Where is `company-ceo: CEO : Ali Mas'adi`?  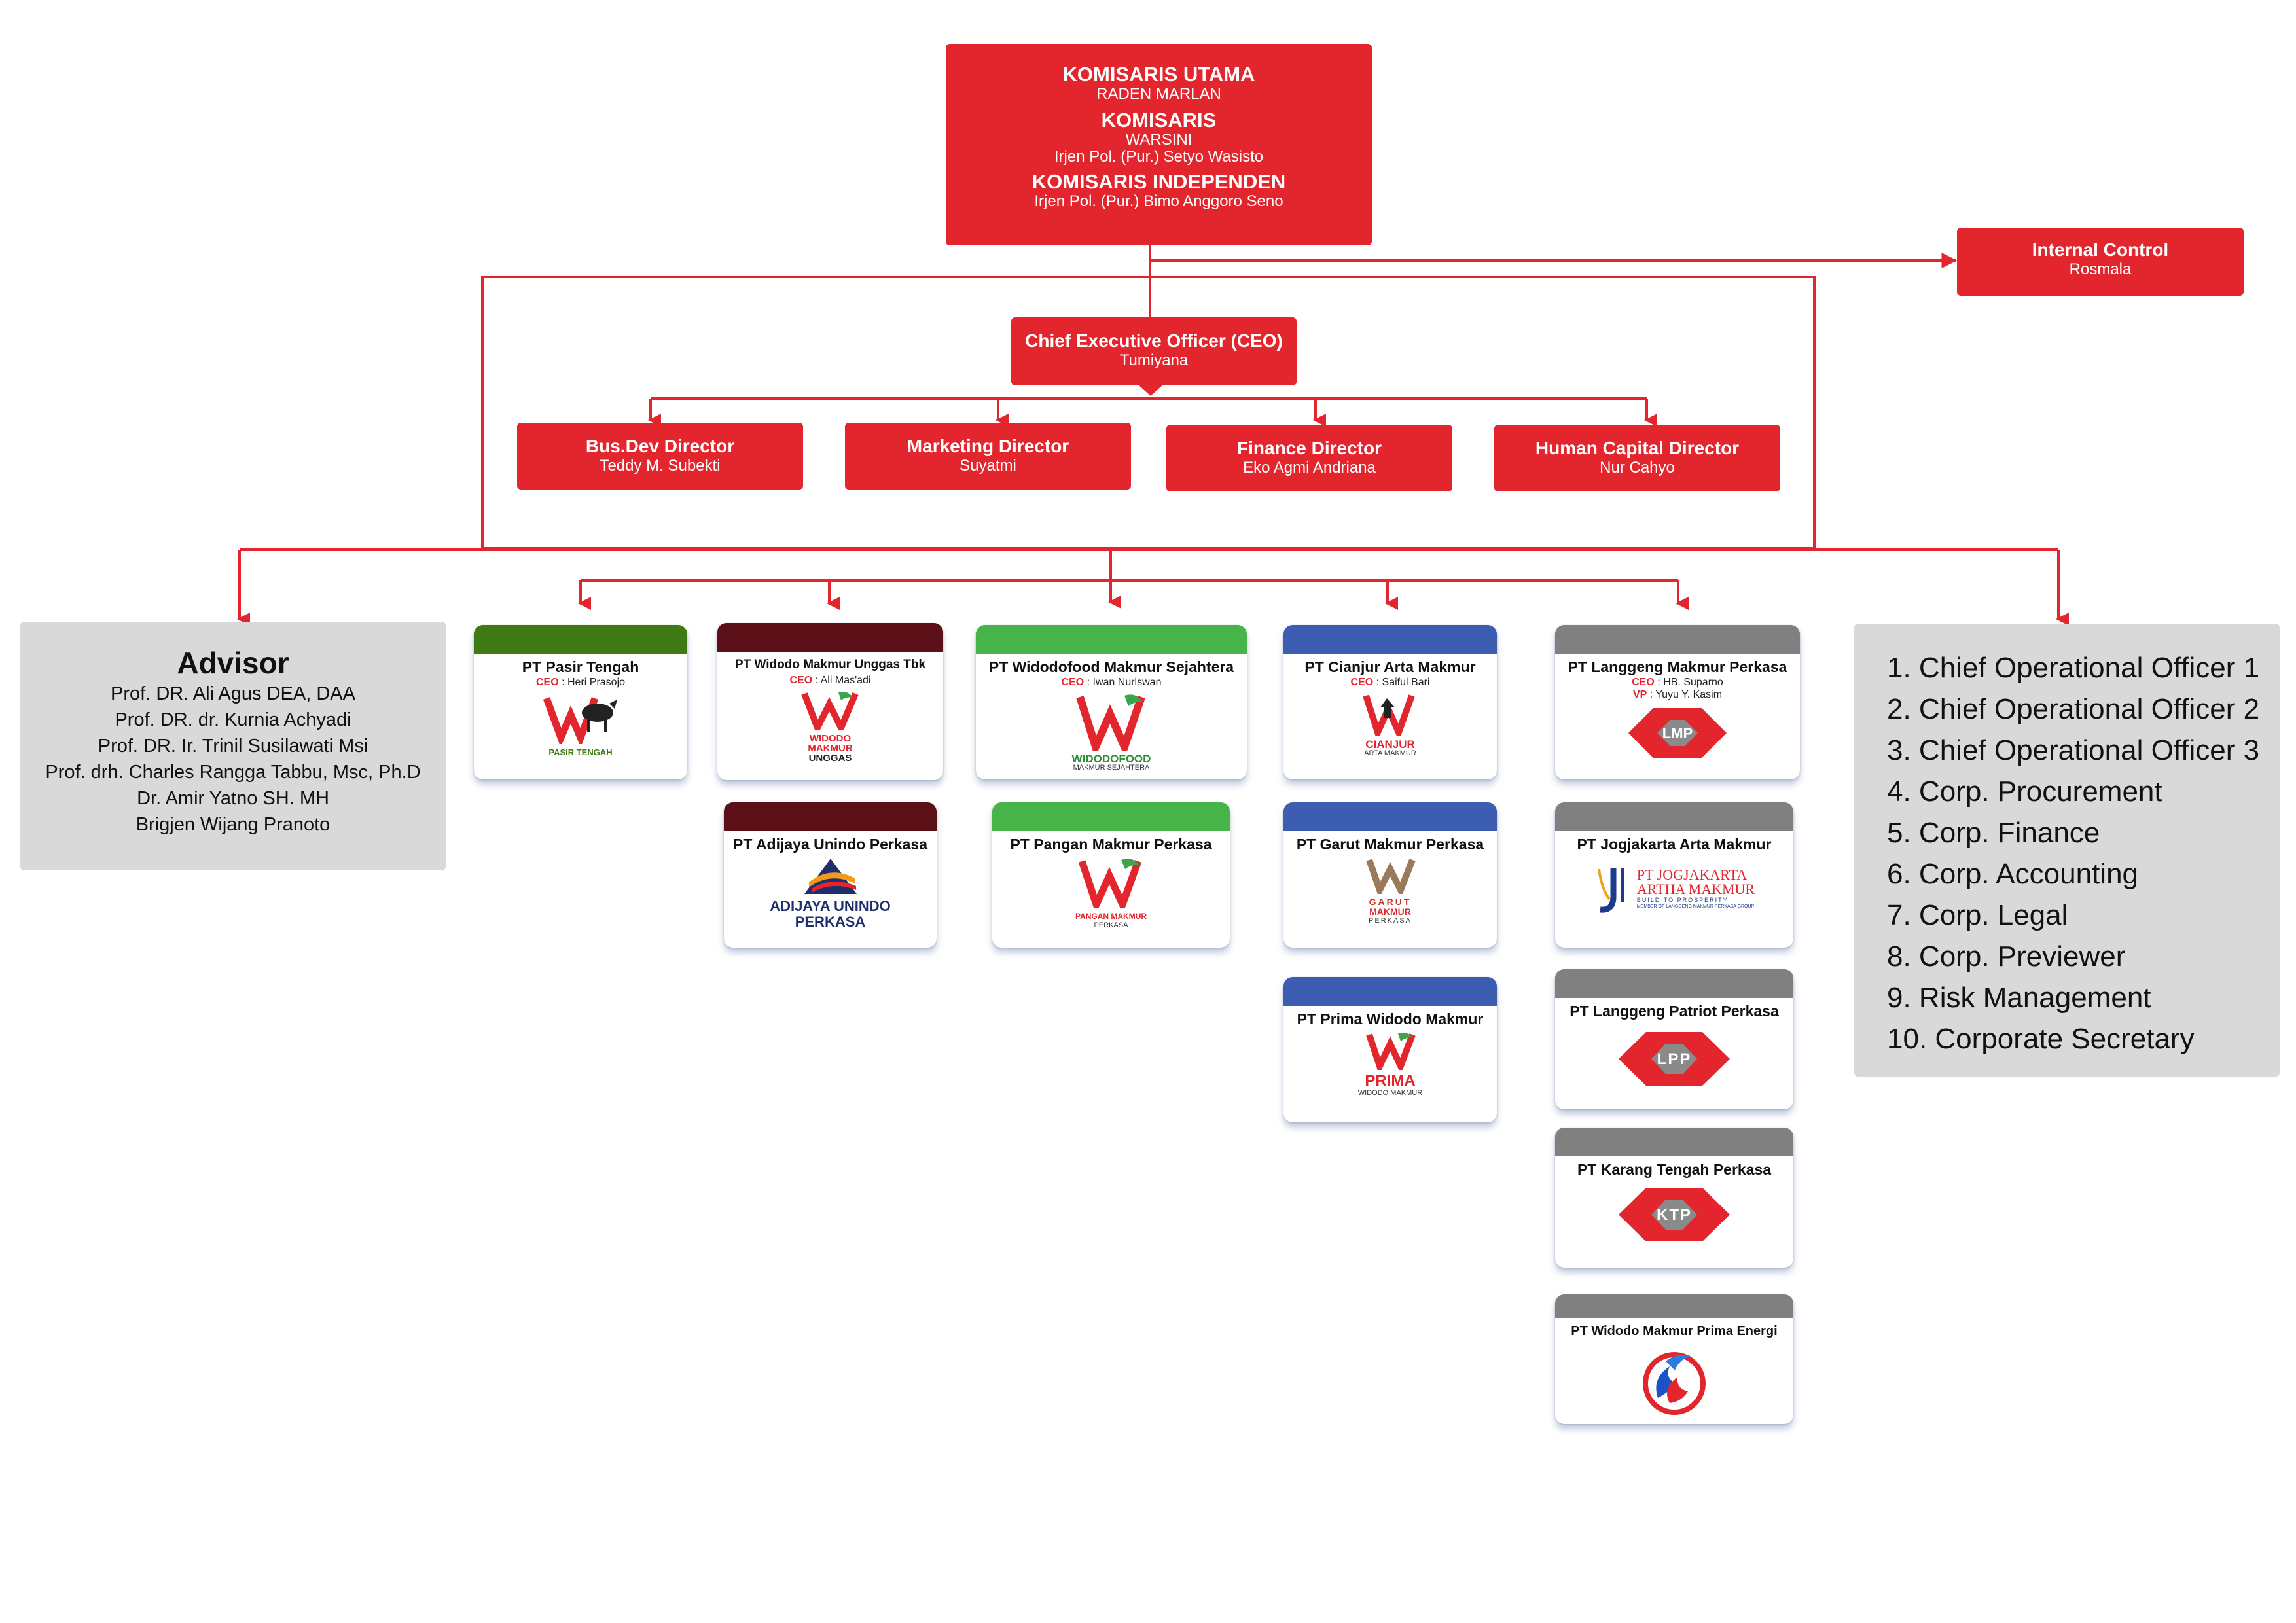 company-ceo: CEO : Ali Mas'adi is located at coordinates (830, 681).